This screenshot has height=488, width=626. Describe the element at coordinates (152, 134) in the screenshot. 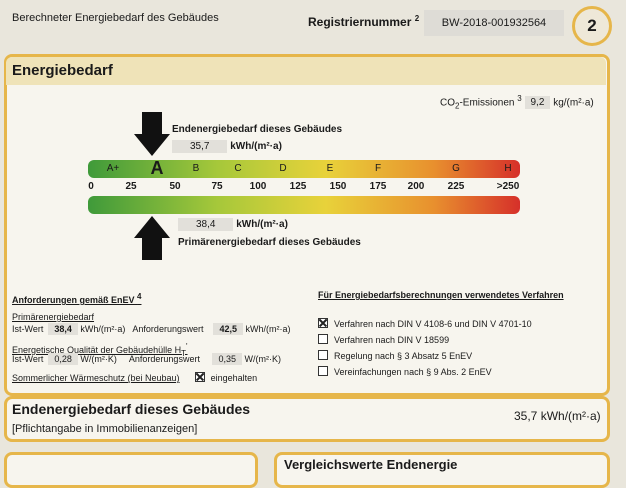

I see `arrow-down` at that location.